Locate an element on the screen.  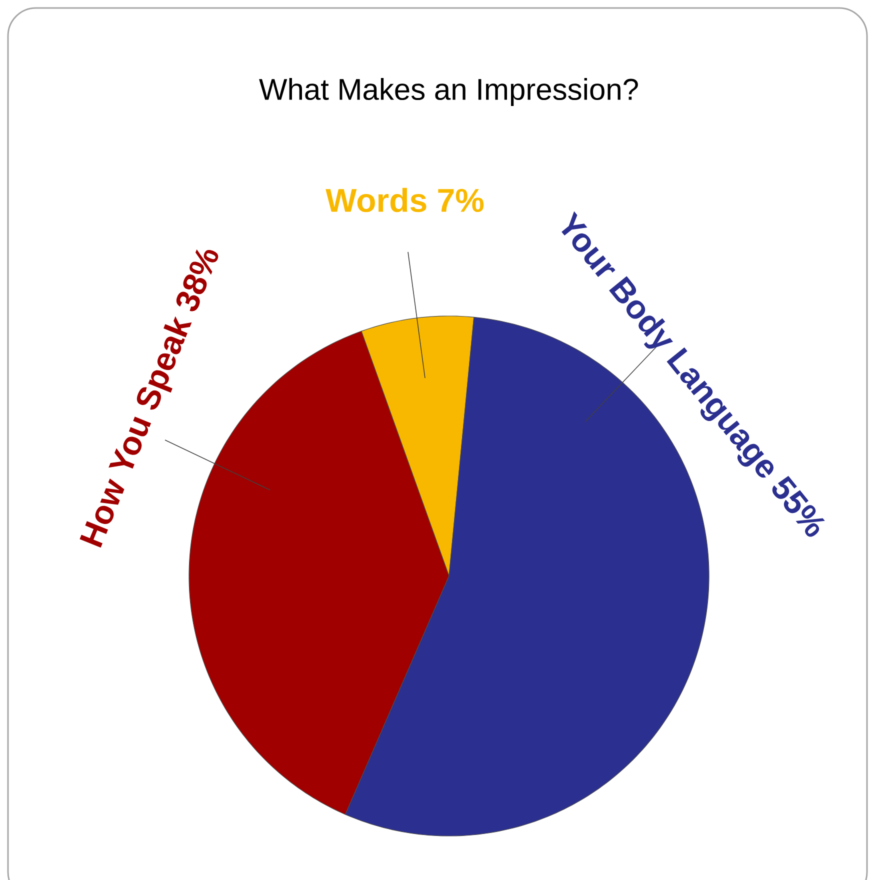
slice-label: How You Speak is located at coordinates (136, 432).